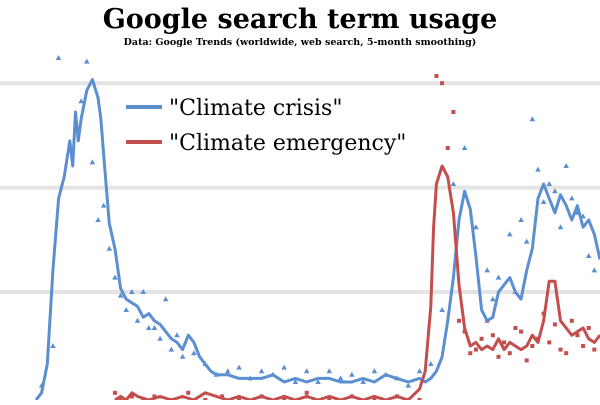  I want to click on legend-label-climate-crisis: "Climate crisis", so click(255, 108).